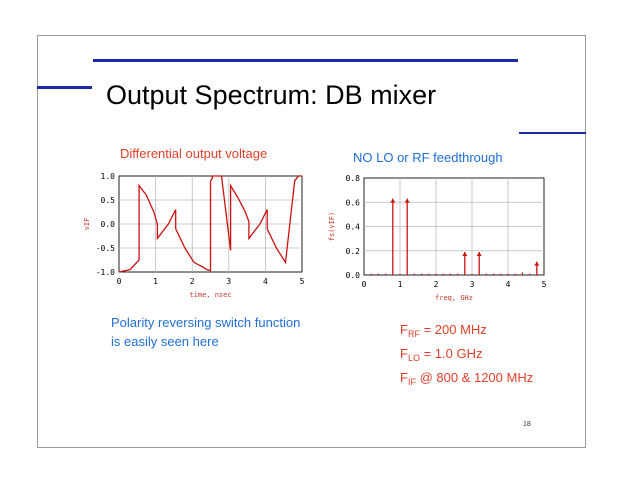 The width and height of the screenshot is (640, 480). I want to click on right-chart-caption: NO LO or RF feedthrough, so click(428, 157).